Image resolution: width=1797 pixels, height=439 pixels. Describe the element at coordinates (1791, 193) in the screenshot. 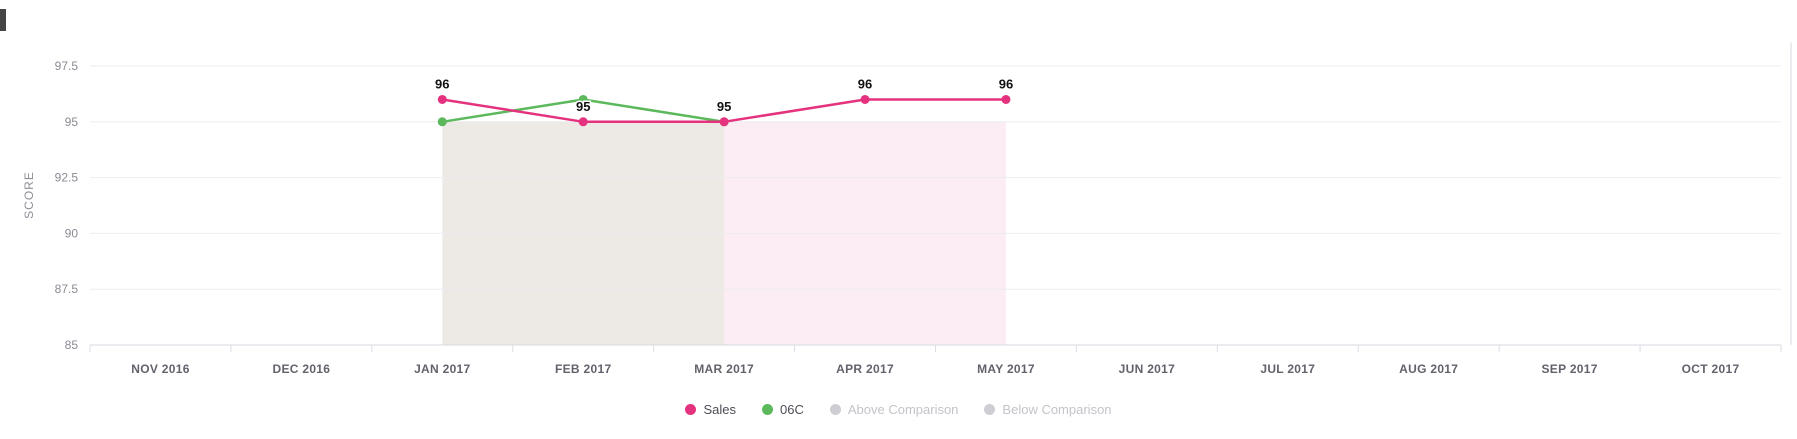

I see `right-edge-line` at that location.